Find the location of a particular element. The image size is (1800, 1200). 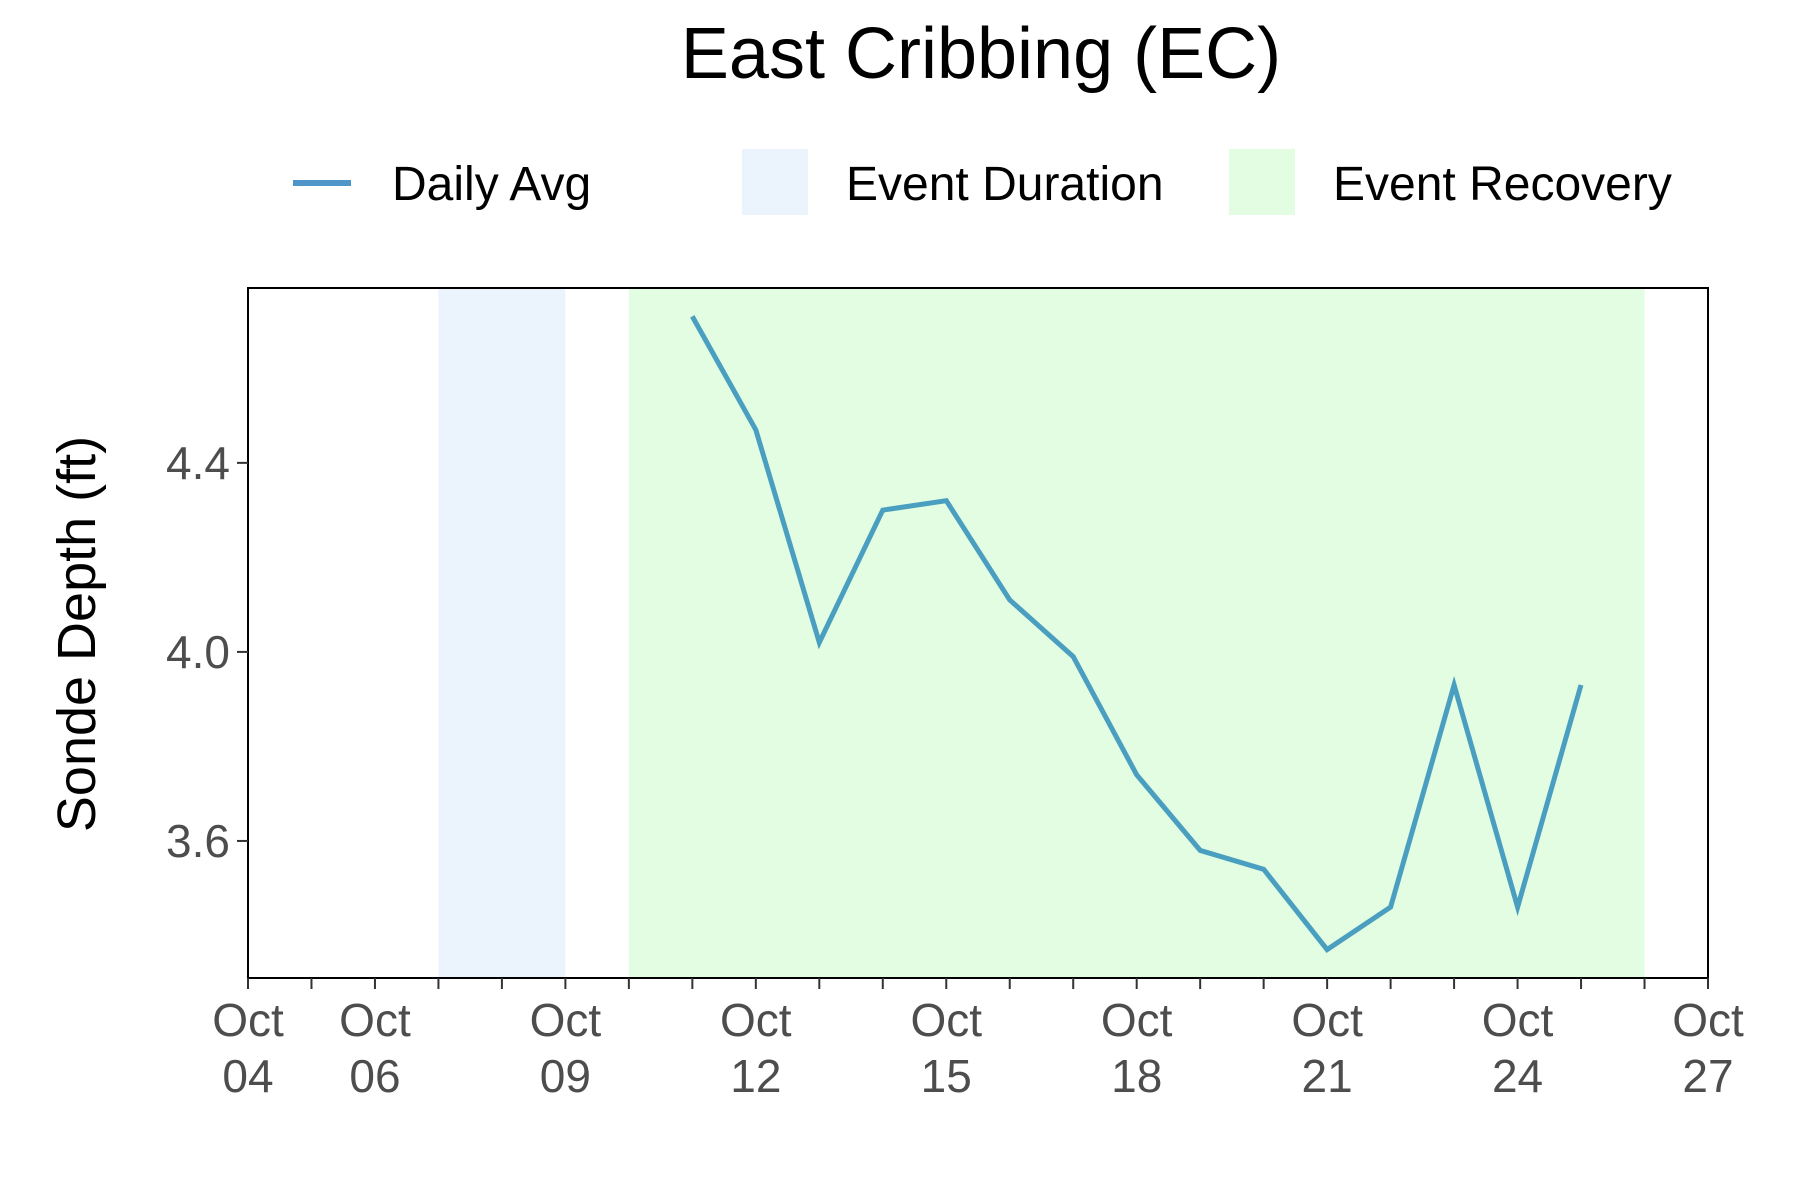

x-tick-label: Oct 06 is located at coordinates (375, 1048).